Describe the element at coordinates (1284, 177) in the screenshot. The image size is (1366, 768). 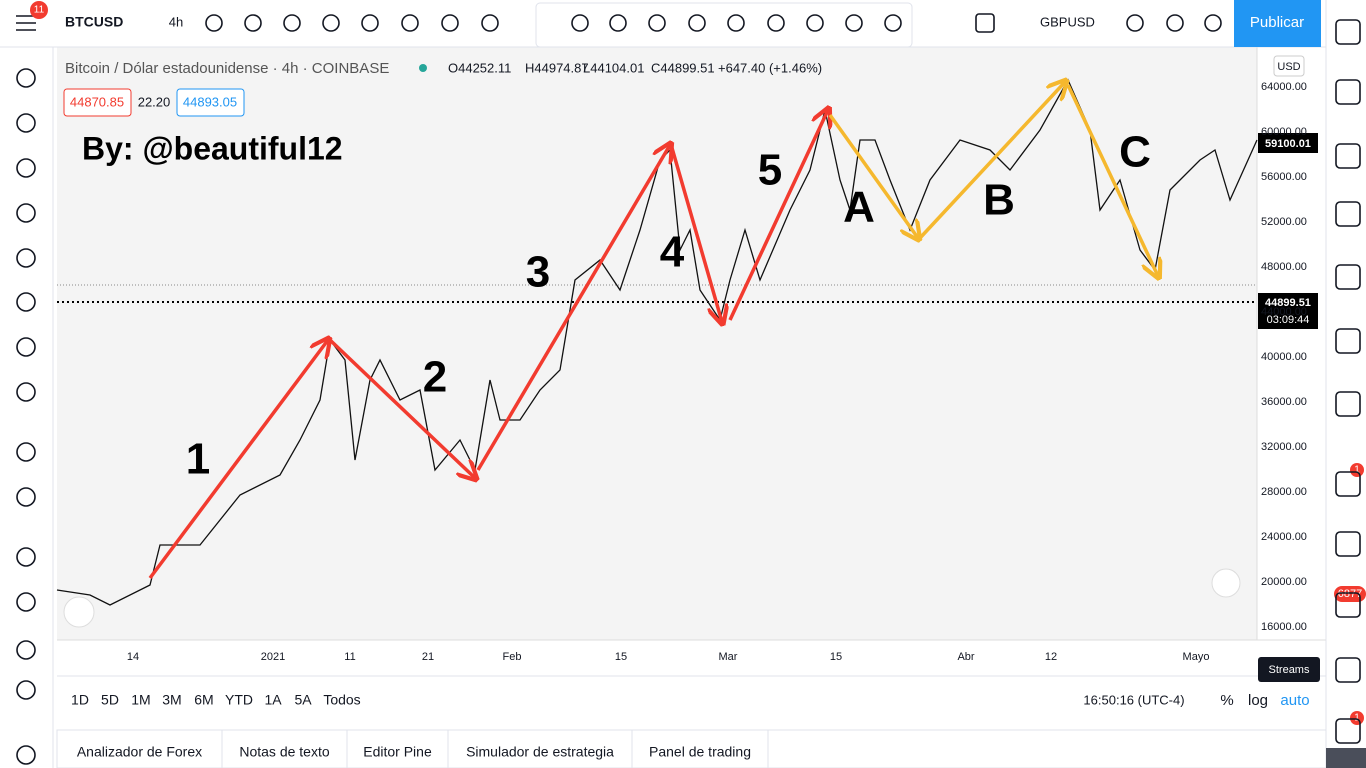
I see `price-tick-label: 56000.00` at that location.